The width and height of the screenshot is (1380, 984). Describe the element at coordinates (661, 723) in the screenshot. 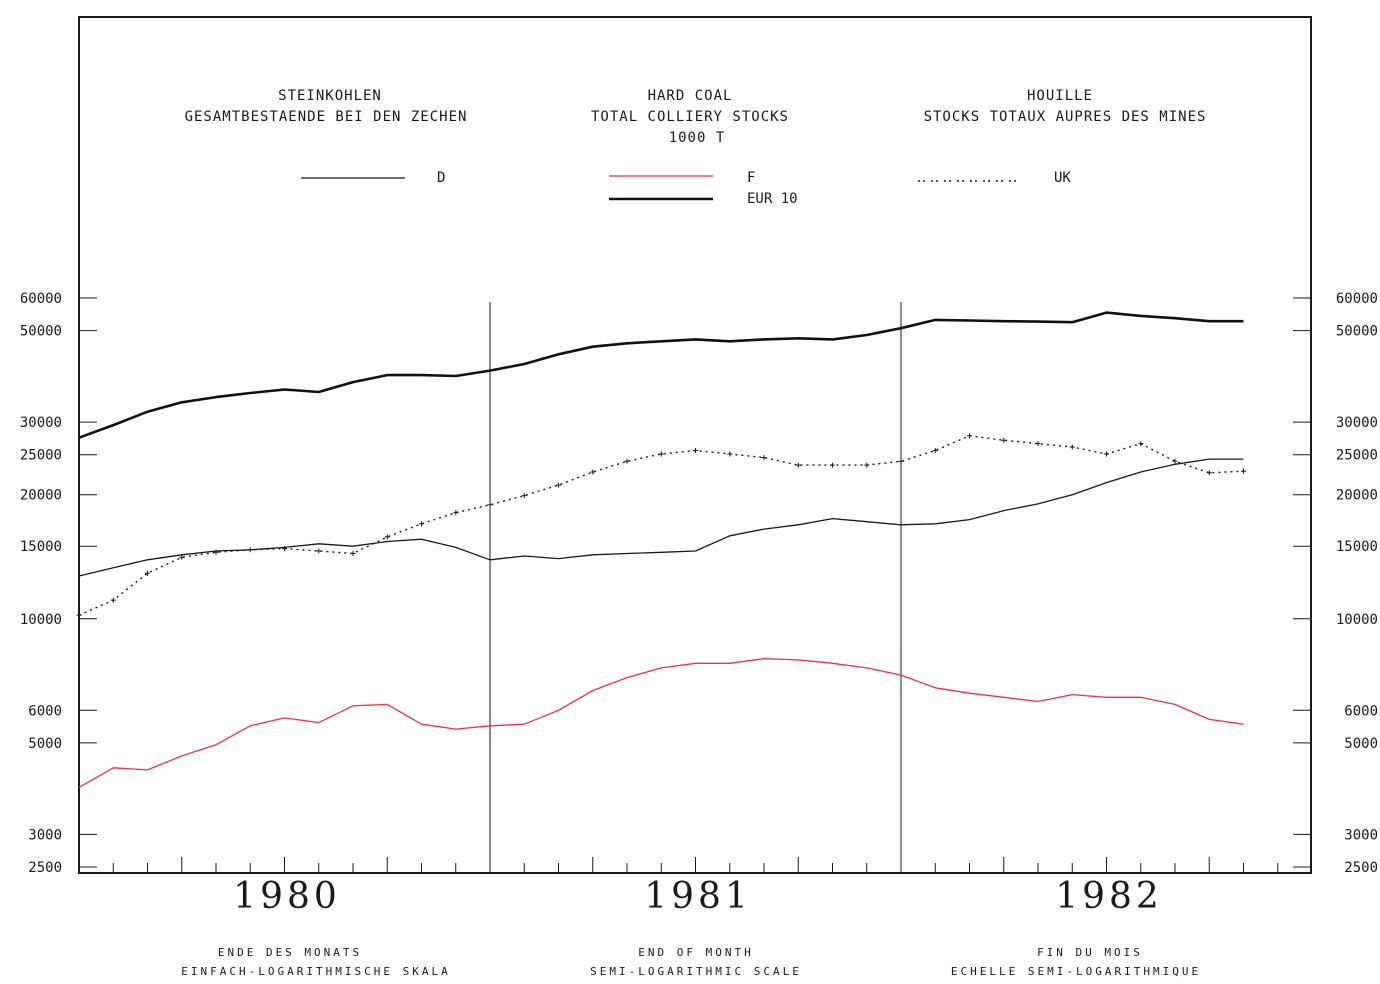

I see `series-line-f` at that location.